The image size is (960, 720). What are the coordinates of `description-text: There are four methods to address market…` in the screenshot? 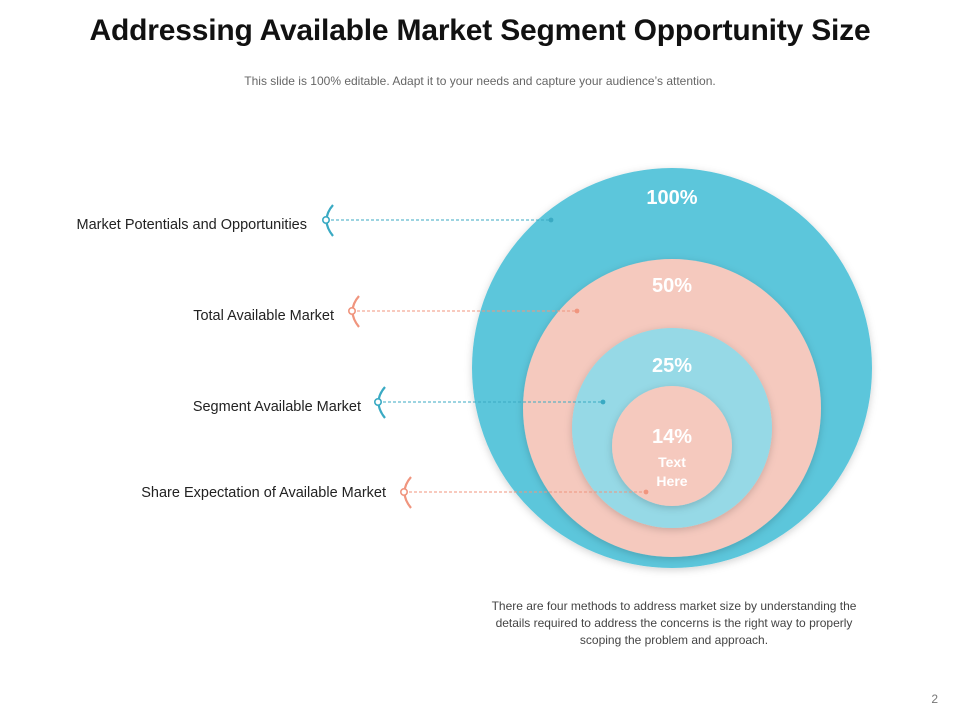 It's located at (674, 623).